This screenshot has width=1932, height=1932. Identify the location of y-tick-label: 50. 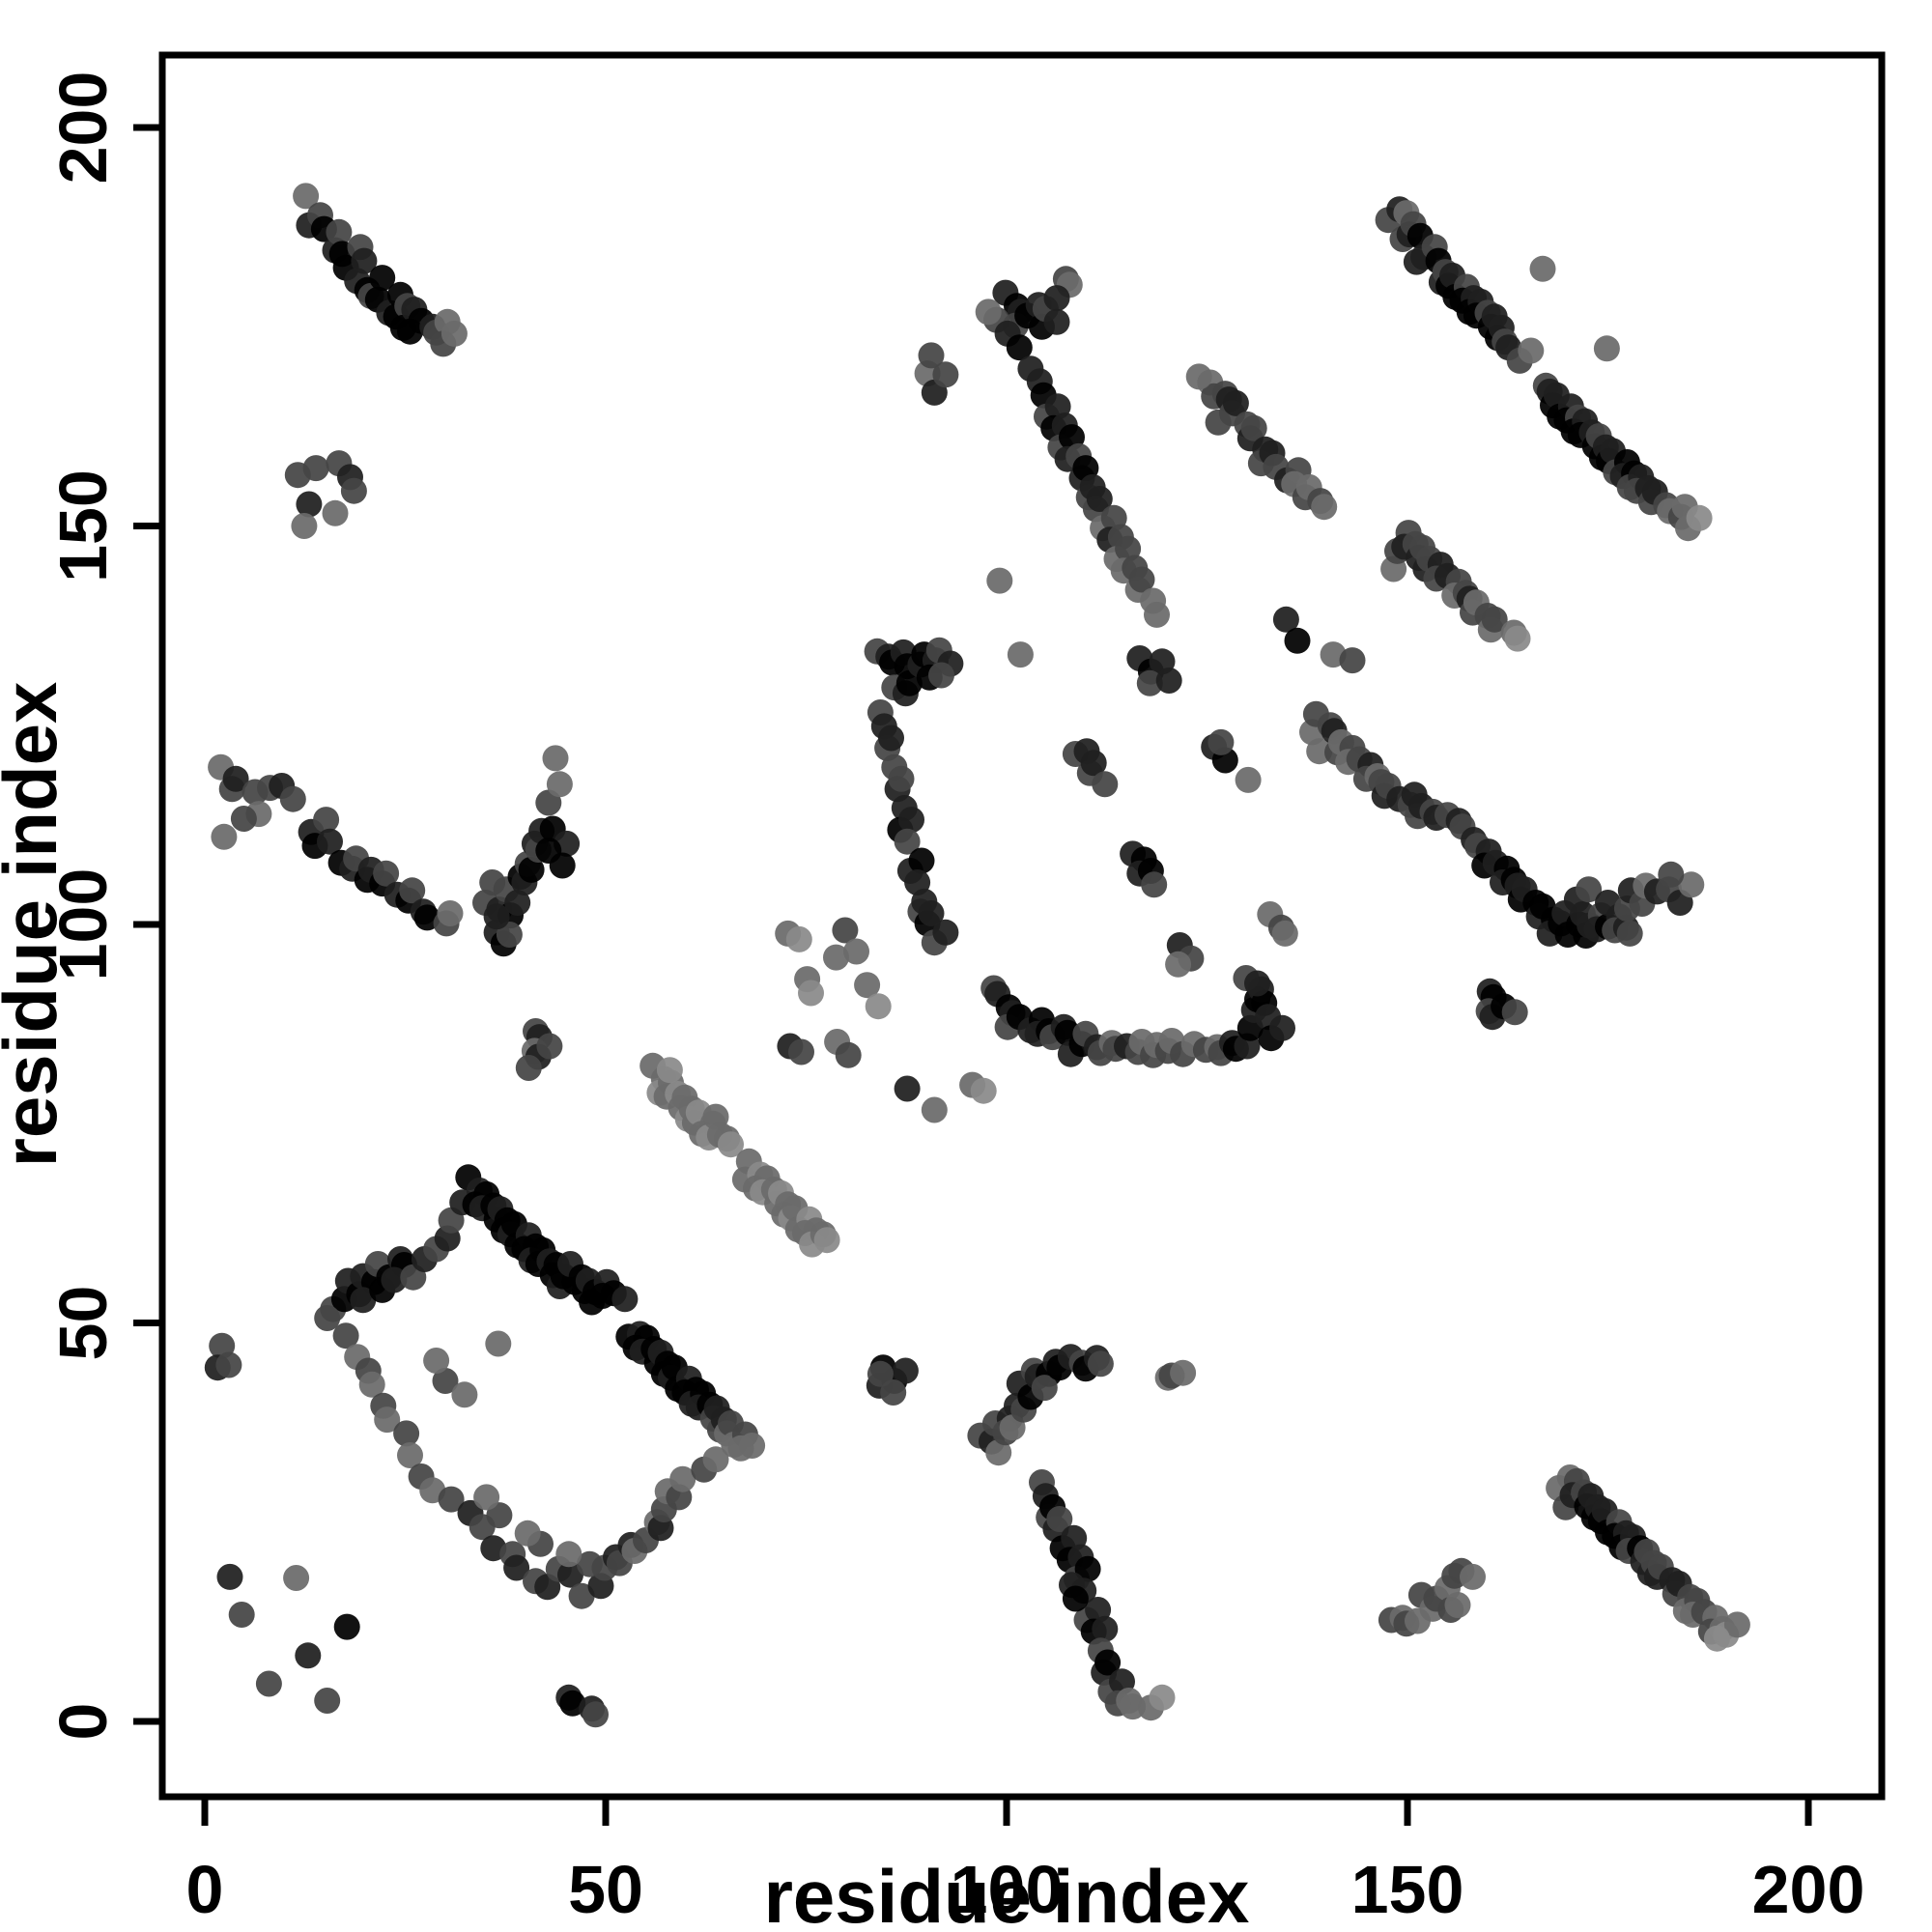
(83, 1323).